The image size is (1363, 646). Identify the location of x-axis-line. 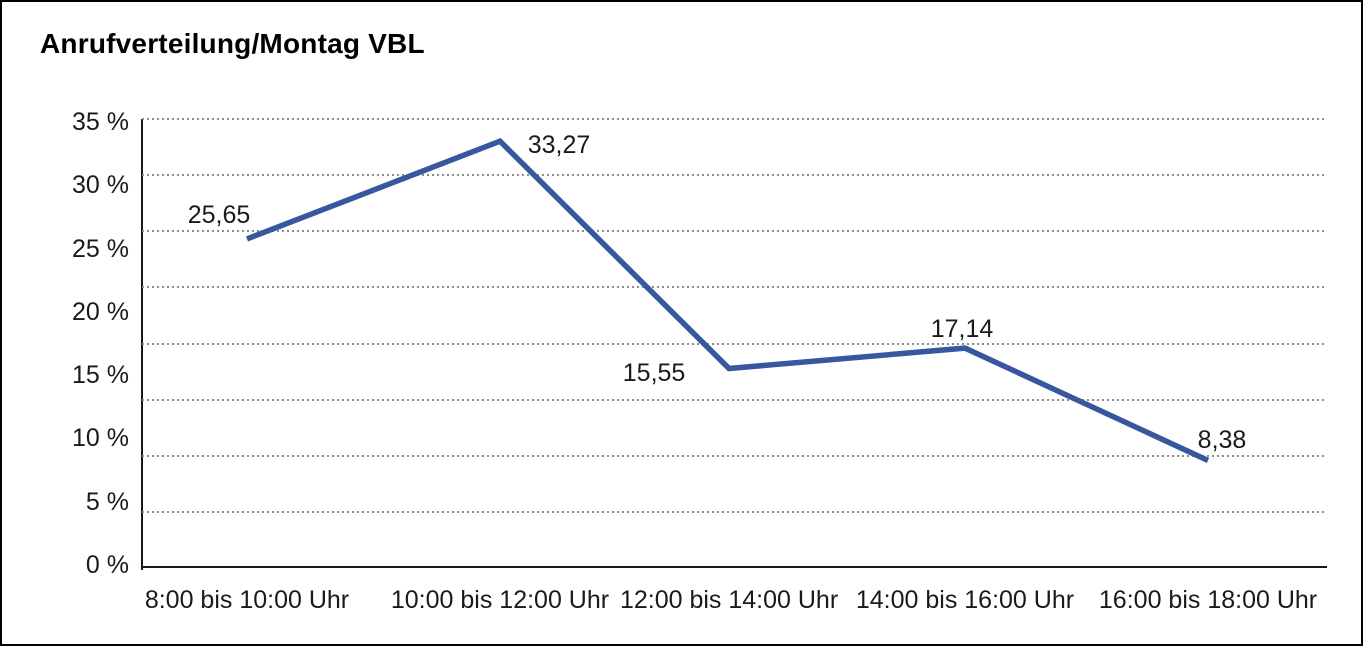
(734, 567).